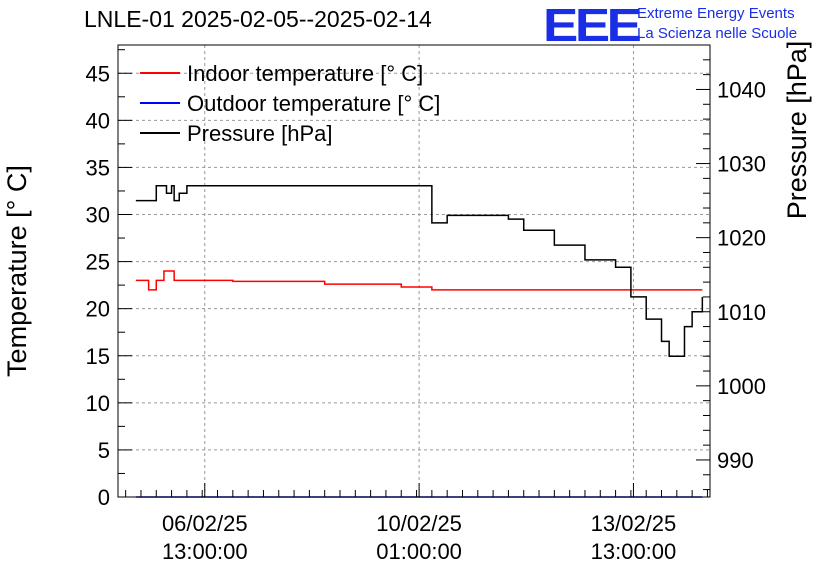 The image size is (836, 572). I want to click on x-tick-time: 01:00:00, so click(419, 551).